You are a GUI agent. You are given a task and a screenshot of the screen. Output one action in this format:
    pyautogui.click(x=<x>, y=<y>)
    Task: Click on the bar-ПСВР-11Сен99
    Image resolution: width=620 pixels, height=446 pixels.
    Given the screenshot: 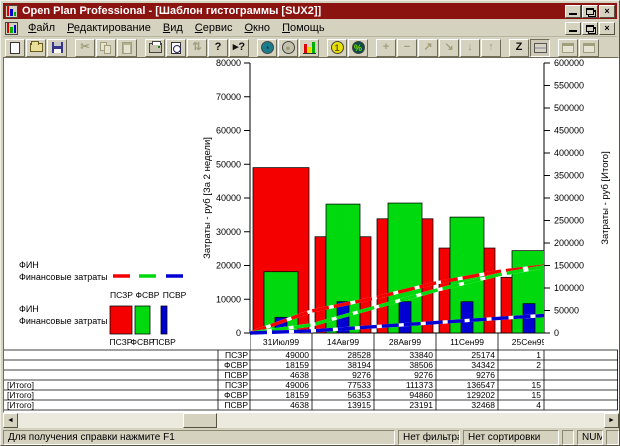 What is the action you would take?
    pyautogui.click(x=467, y=317)
    